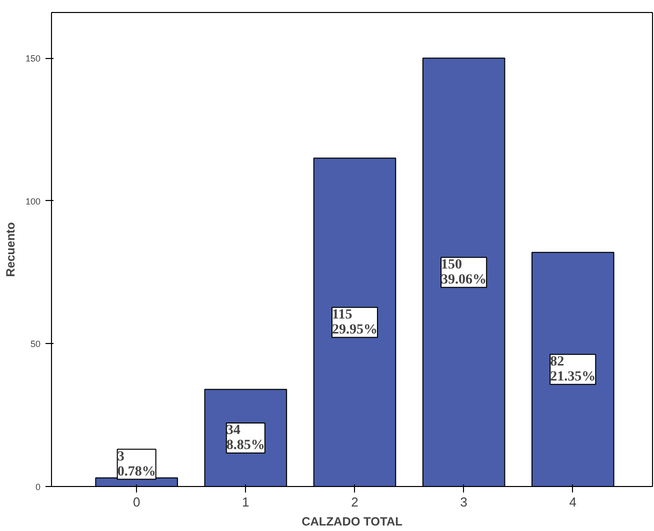 The image size is (654, 531). Describe the element at coordinates (246, 502) in the screenshot. I see `x-tick-label: 1` at that location.